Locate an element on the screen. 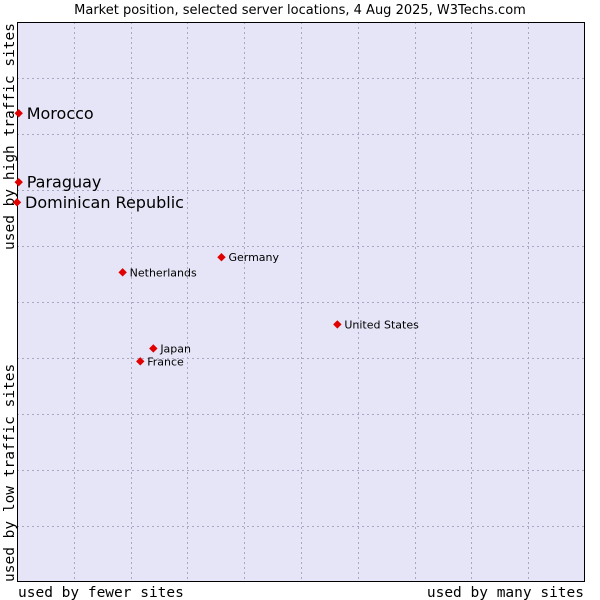  data-point-netherlands: Netherlands is located at coordinates (157, 272).